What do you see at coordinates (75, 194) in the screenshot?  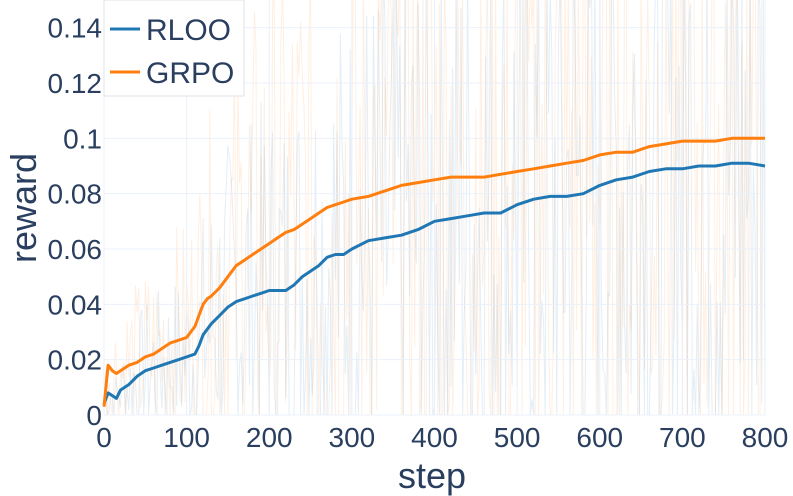 I see `y-tick-label: 0.08` at bounding box center [75, 194].